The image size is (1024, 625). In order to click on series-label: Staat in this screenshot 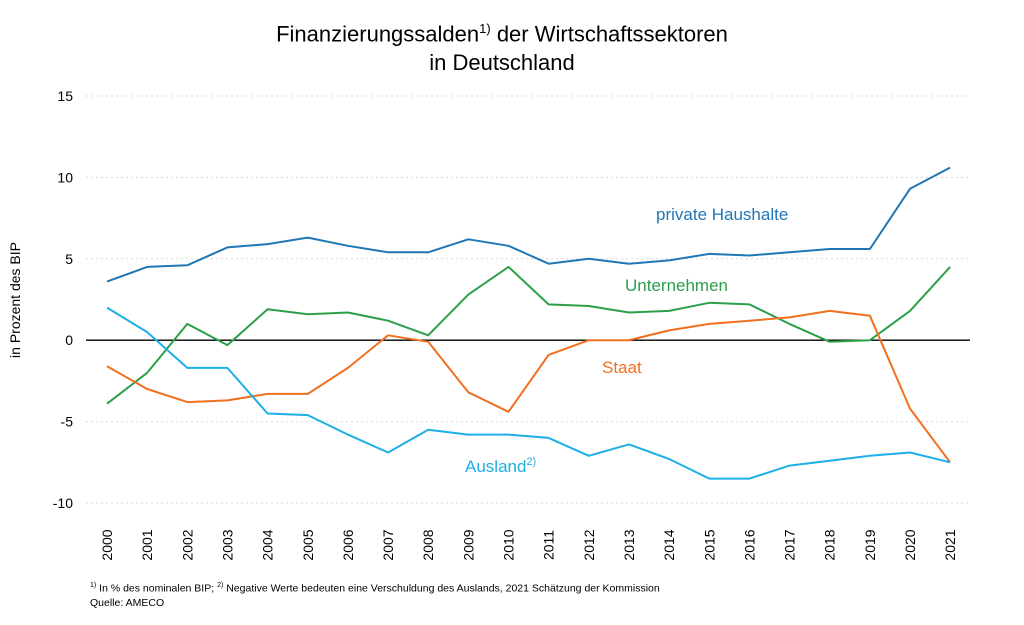, I will do `click(622, 367)`.